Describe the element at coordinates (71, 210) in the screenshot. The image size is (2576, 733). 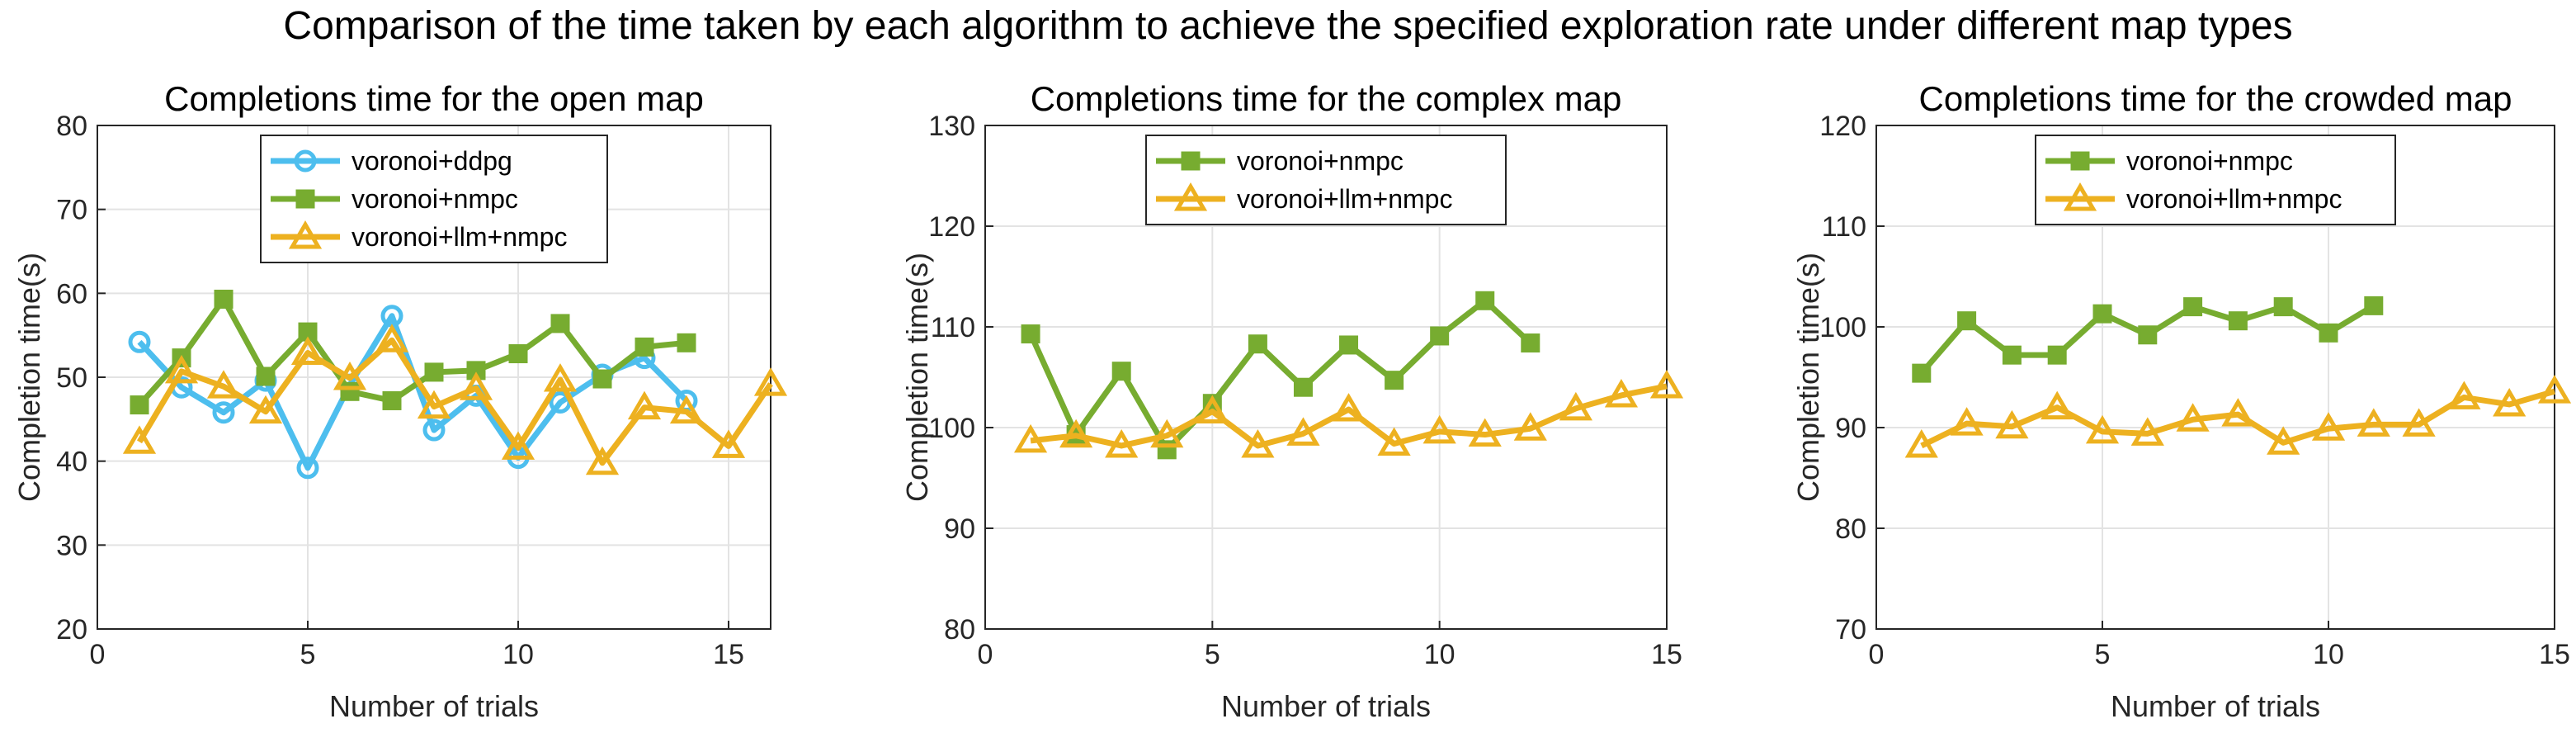
I see `y-tick-label: 70` at that location.